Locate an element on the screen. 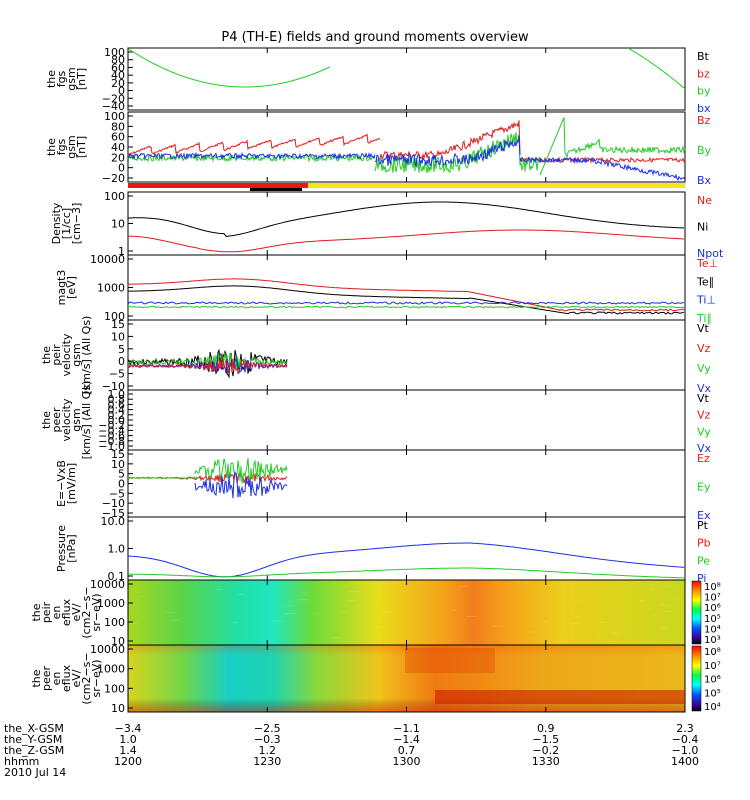 This screenshot has width=750, height=800. y-tick-label: 80 is located at coordinates (118, 60).